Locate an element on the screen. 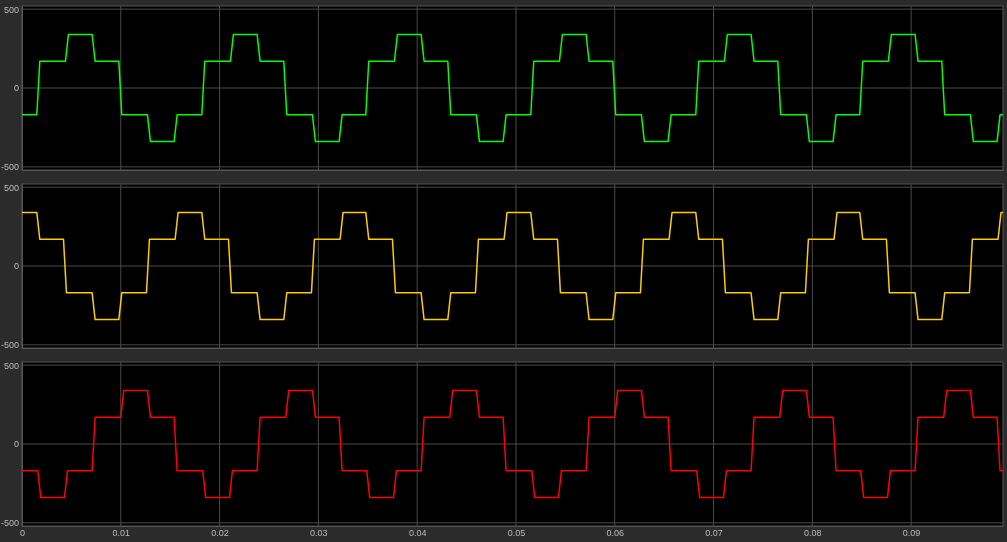 Image resolution: width=1007 pixels, height=542 pixels. x-tick-label: 0.04 is located at coordinates (417, 533).